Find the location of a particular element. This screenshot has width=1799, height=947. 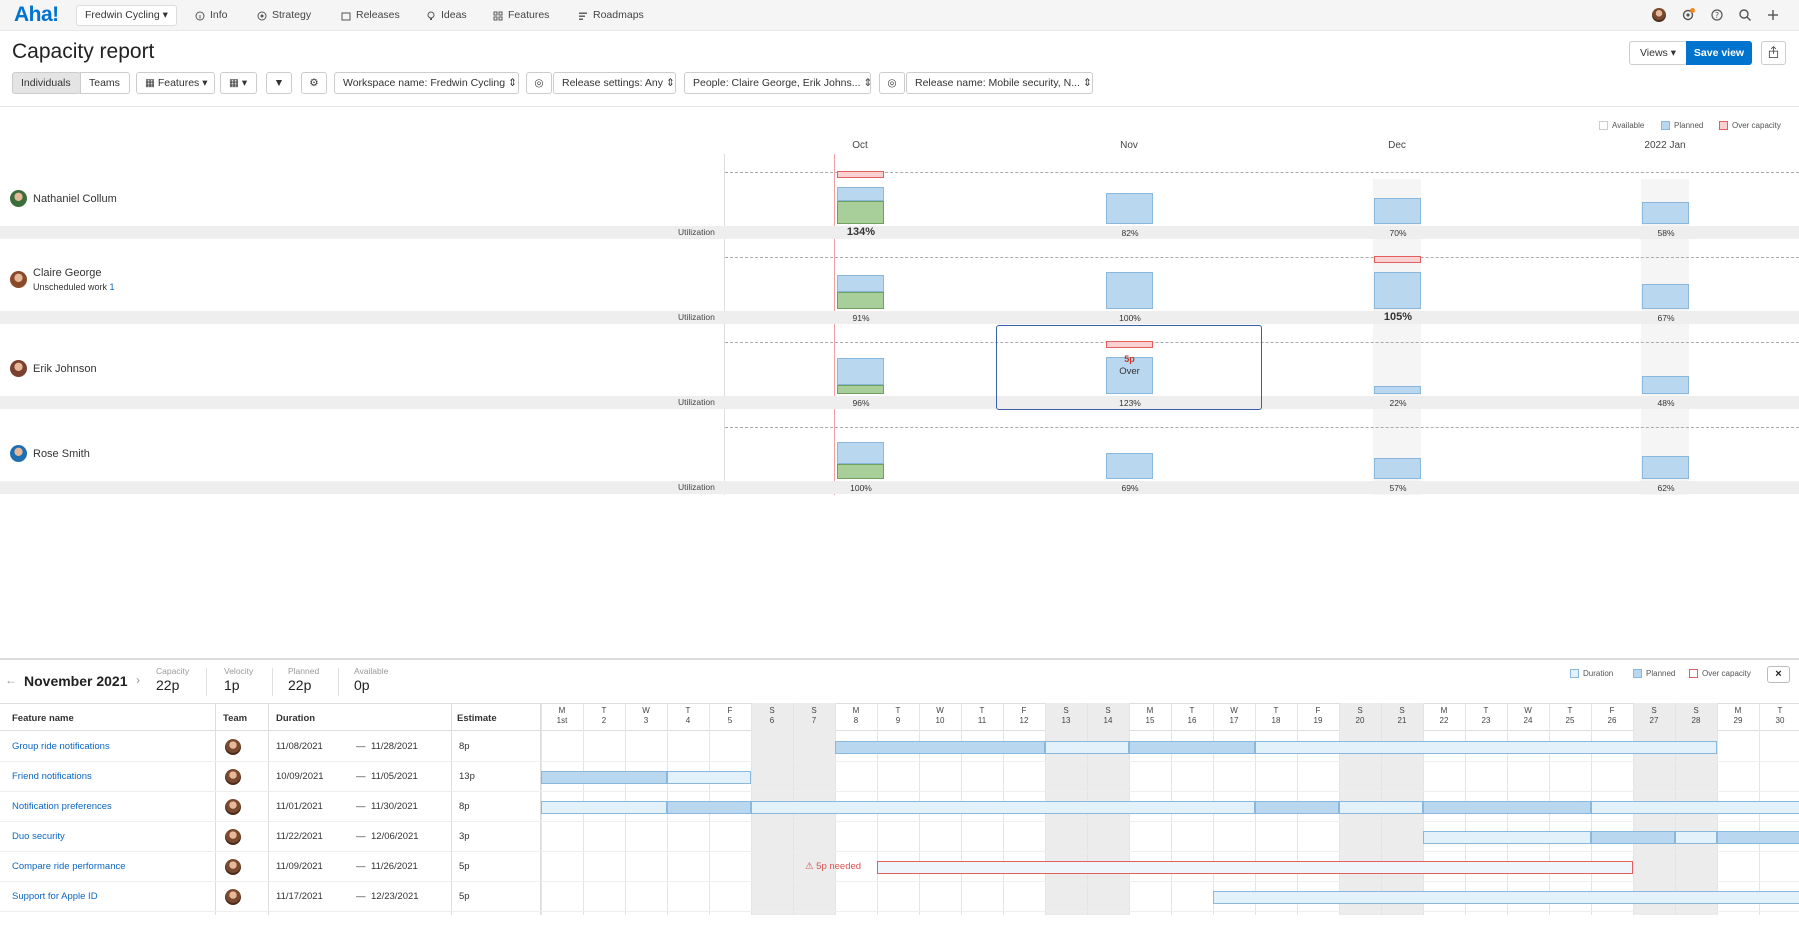

workspace-selector: Fredwin Cycling ▾ is located at coordinates (126, 15).